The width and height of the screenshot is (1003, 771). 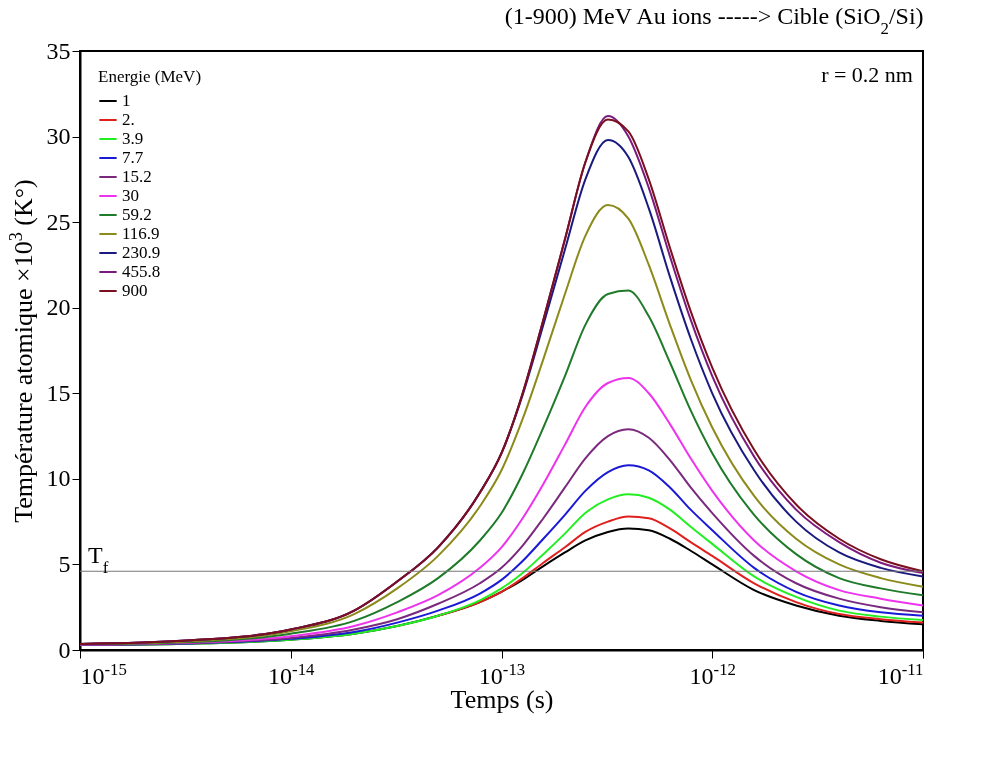 I want to click on y-tick-label: 20, so click(x=58, y=307).